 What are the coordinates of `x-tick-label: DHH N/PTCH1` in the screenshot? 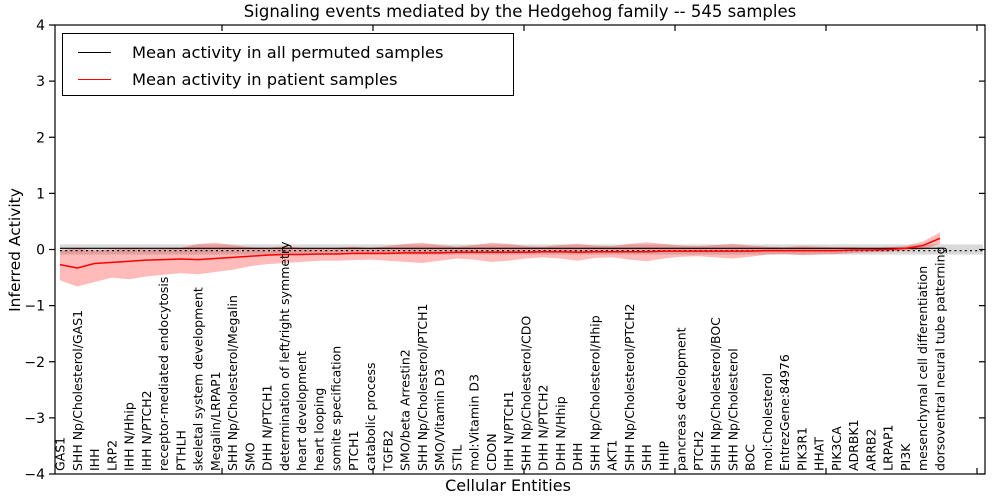 It's located at (267, 428).